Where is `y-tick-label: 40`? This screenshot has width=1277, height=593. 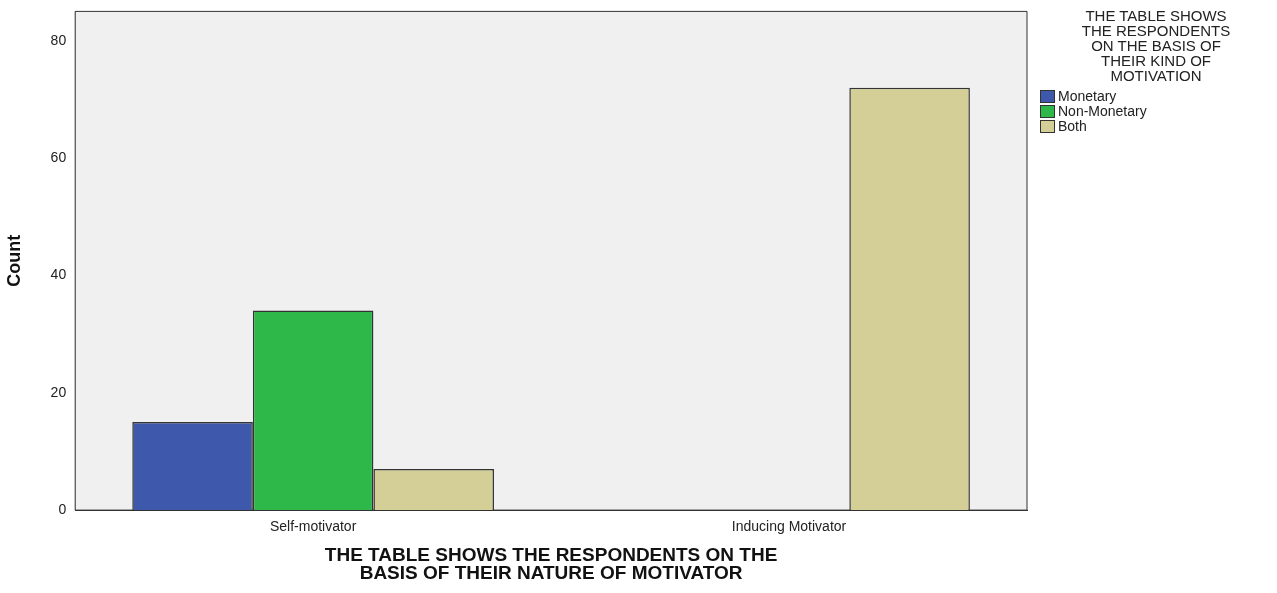
y-tick-label: 40 is located at coordinates (58, 274).